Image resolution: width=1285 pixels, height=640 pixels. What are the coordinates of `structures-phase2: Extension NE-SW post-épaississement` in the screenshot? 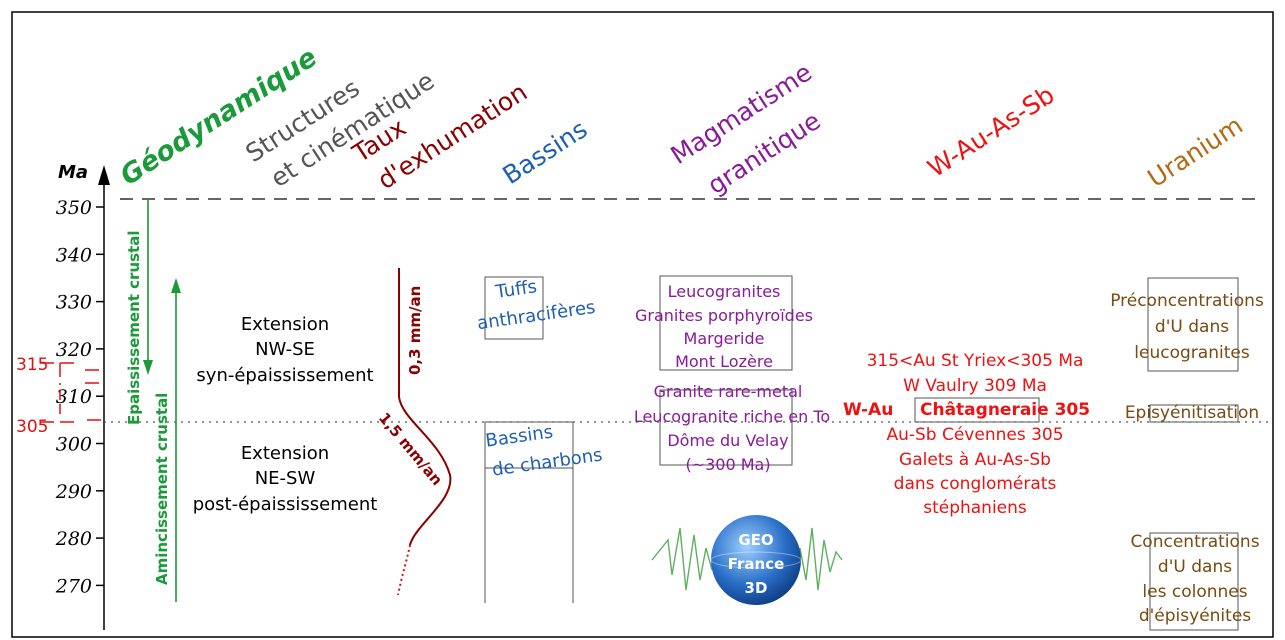 It's located at (285, 479).